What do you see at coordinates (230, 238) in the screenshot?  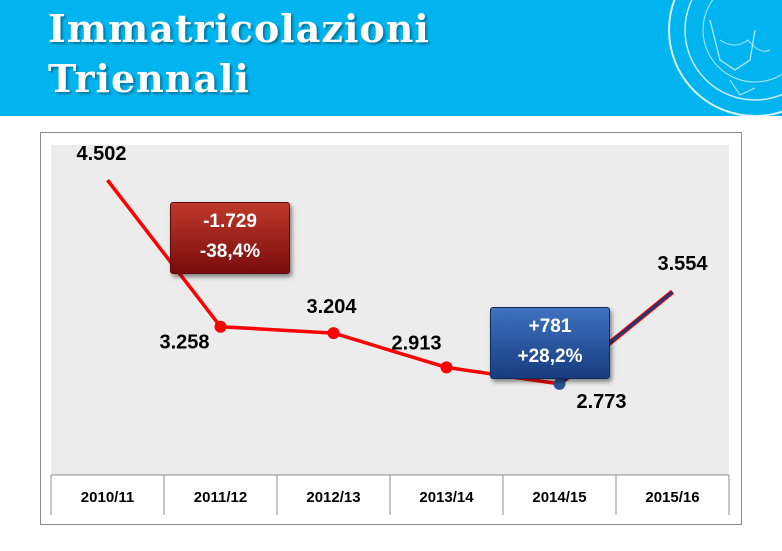 I see `decrease-callout: -1.729 -38,4%` at bounding box center [230, 238].